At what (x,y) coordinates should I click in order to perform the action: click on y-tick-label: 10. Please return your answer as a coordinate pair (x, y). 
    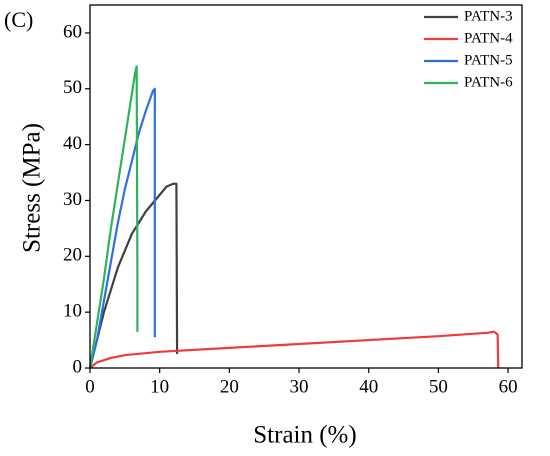
    Looking at the image, I should click on (72, 311).